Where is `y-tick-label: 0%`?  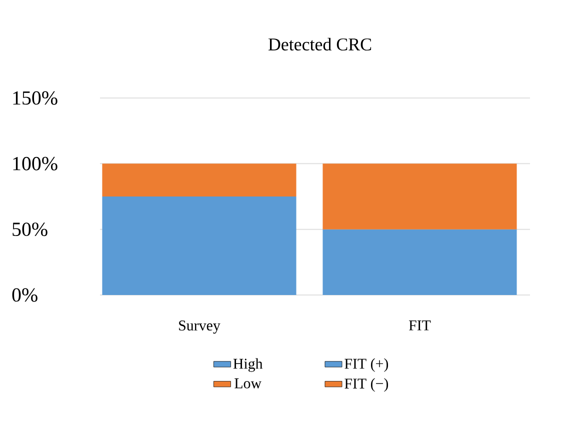
y-tick-label: 0% is located at coordinates (25, 295).